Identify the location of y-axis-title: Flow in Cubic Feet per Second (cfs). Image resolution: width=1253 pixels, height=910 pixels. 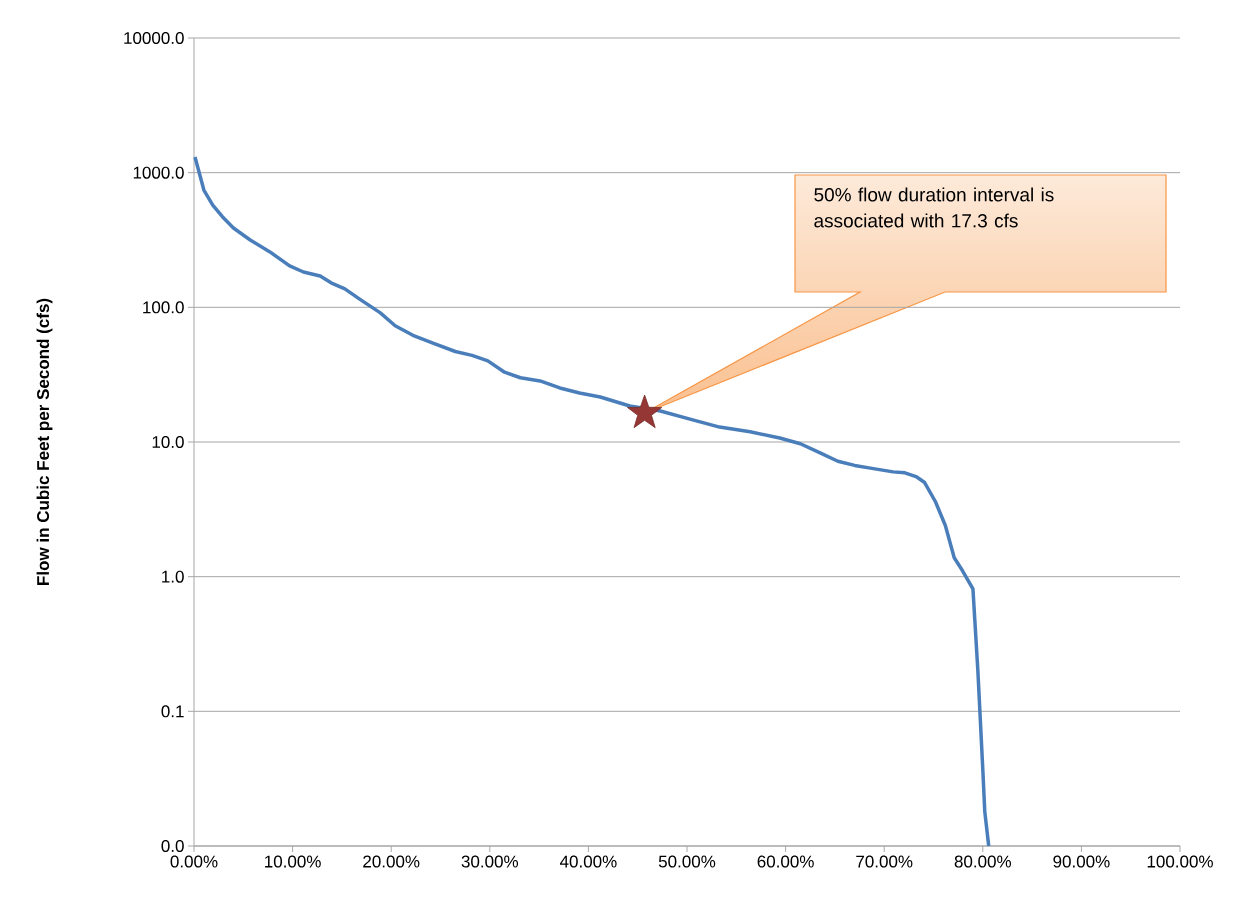
(44, 441).